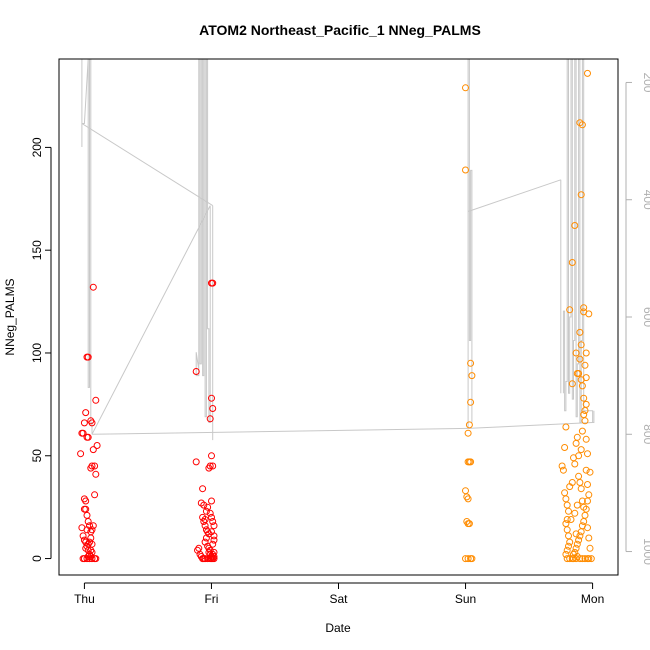  What do you see at coordinates (84, 599) in the screenshot?
I see `x-tick-label: Thu` at bounding box center [84, 599].